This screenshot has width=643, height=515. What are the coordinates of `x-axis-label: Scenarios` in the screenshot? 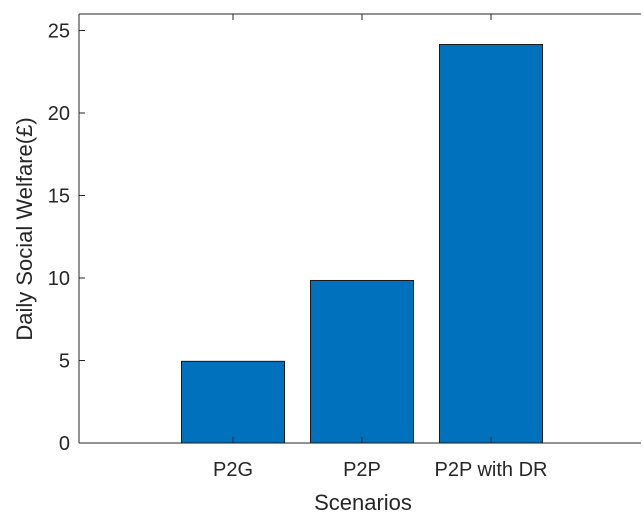 It's located at (363, 502).